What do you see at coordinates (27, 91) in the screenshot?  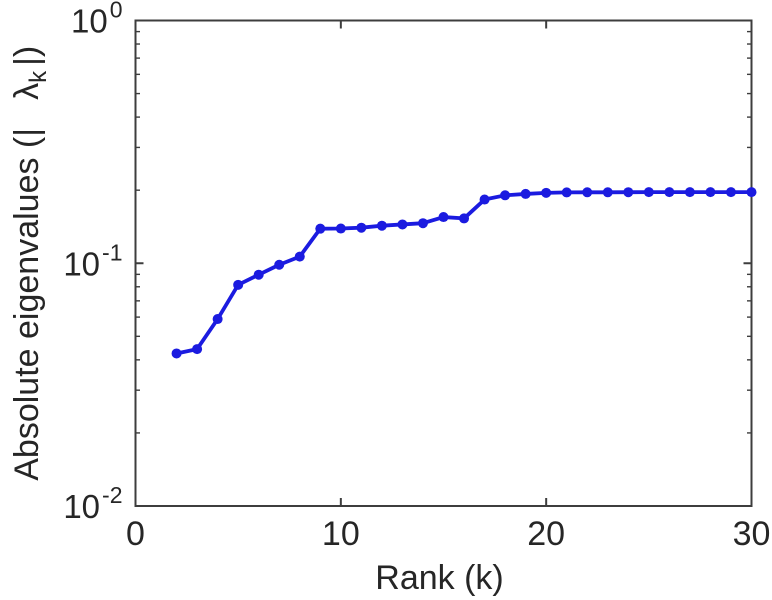 I see `lambda-symbol: λ` at bounding box center [27, 91].